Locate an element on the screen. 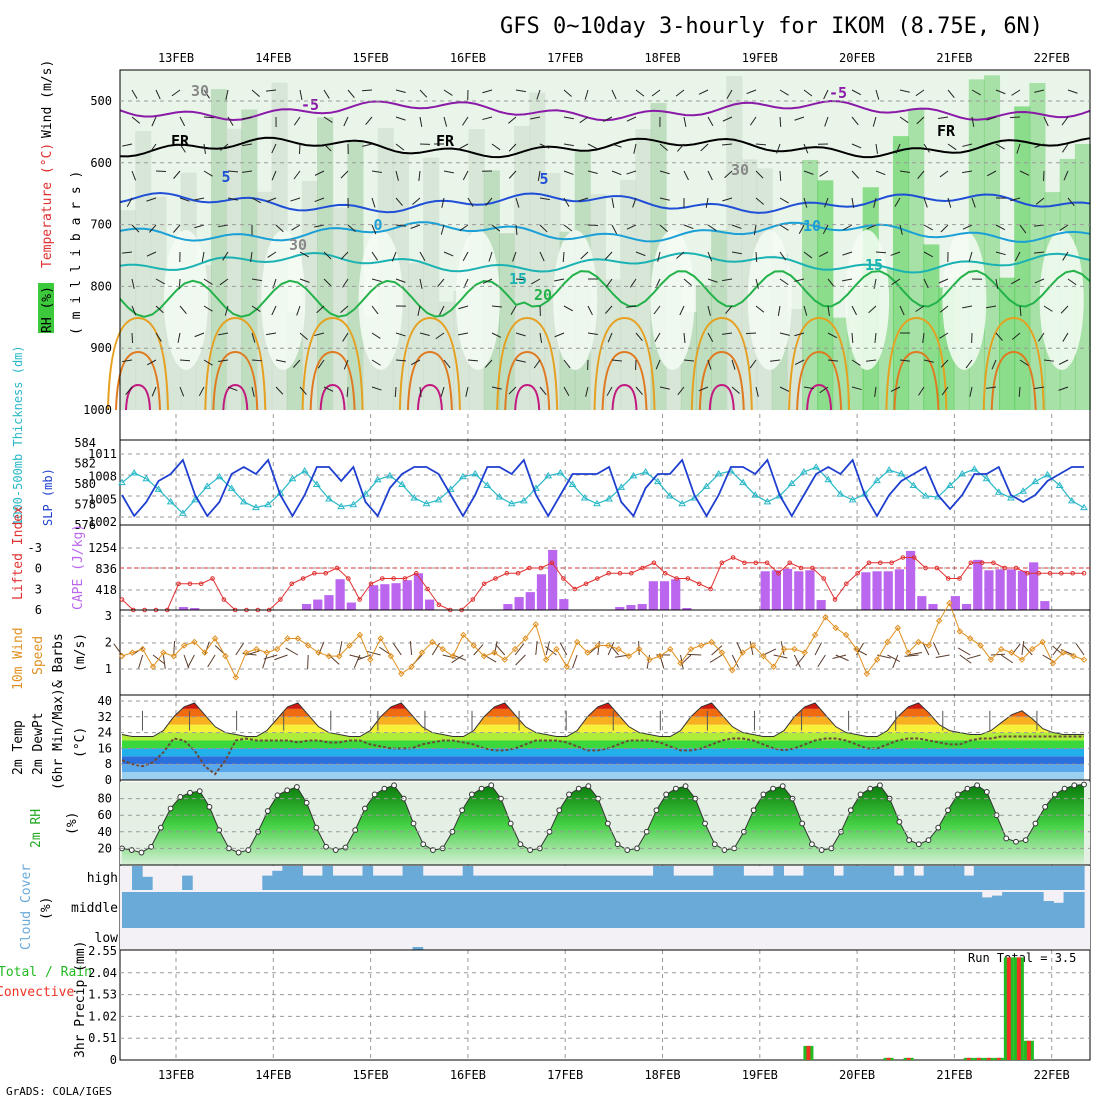 The height and width of the screenshot is (1100, 1100). cloud-layer-label: high is located at coordinates (102, 878).